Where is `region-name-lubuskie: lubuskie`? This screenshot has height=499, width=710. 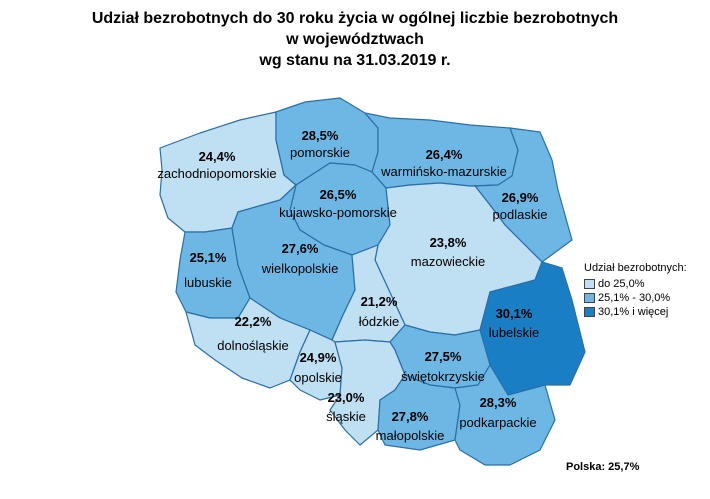 region-name-lubuskie: lubuskie is located at coordinates (208, 282).